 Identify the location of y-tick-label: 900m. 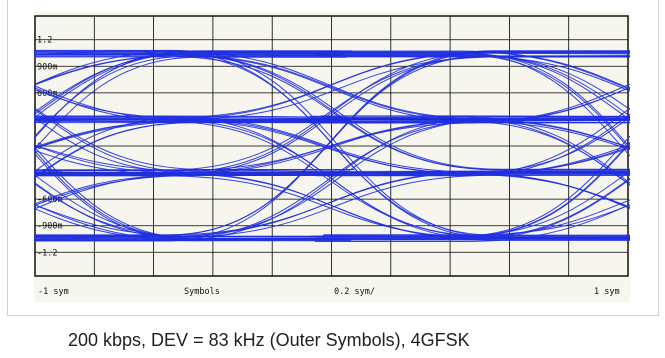
(47, 67).